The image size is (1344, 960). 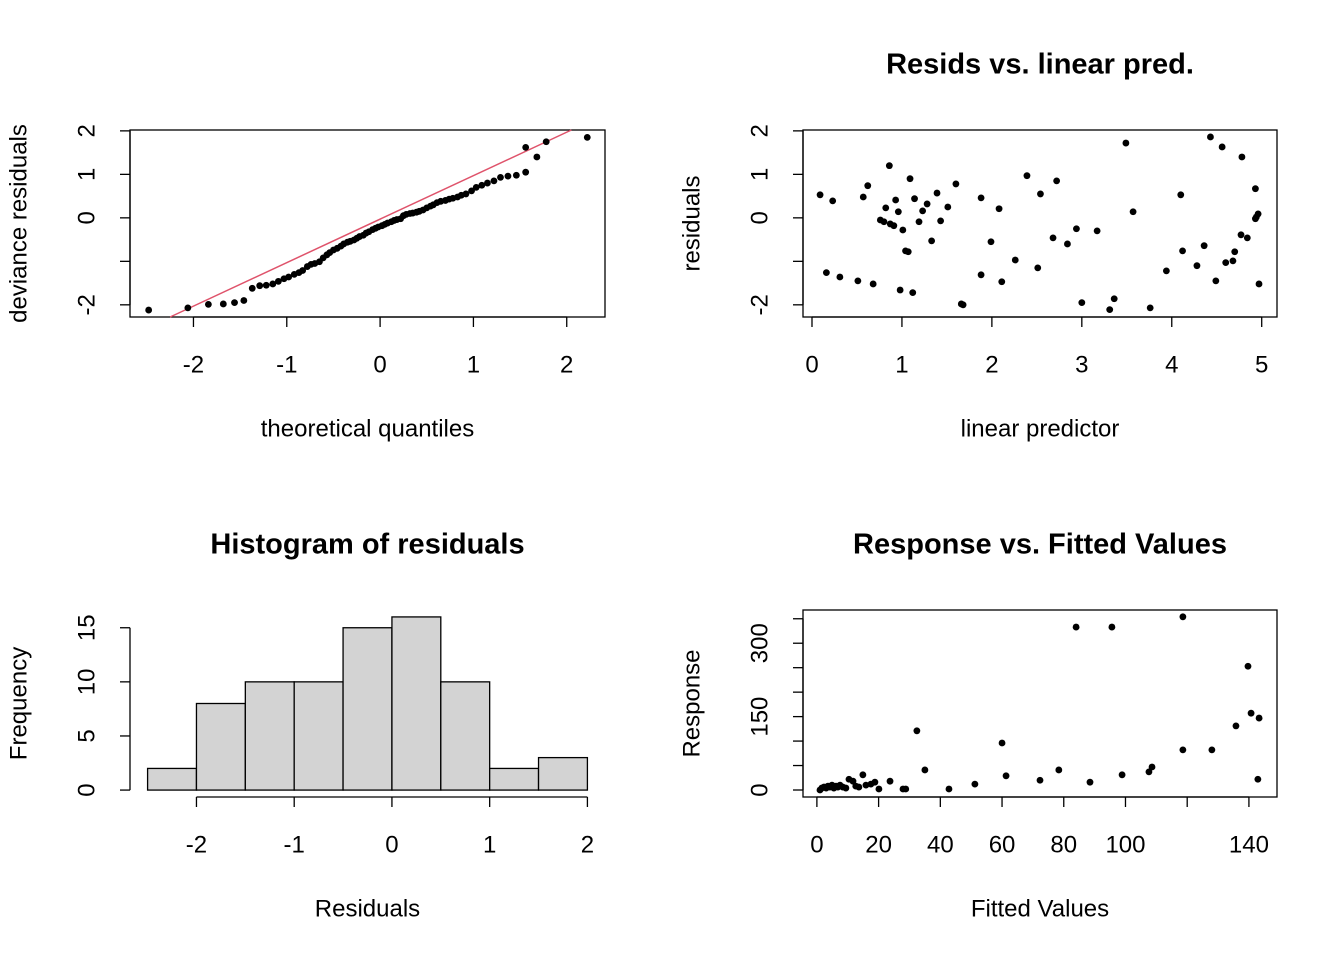 I want to click on x-tick-label: 5, so click(x=1261, y=364).